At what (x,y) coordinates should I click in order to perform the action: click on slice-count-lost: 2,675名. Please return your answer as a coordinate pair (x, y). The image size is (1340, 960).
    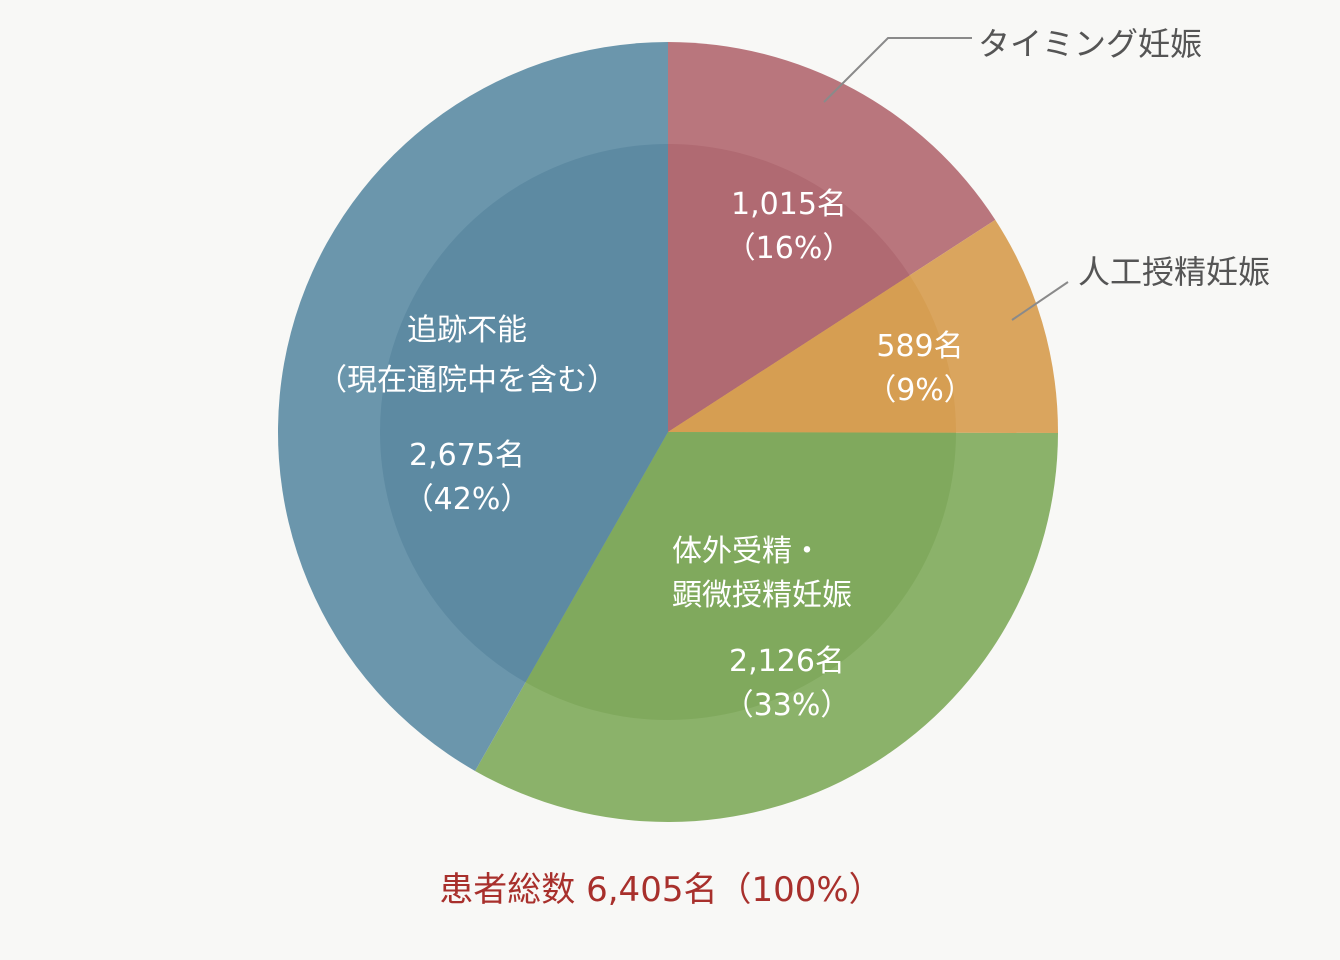
    Looking at the image, I should click on (467, 455).